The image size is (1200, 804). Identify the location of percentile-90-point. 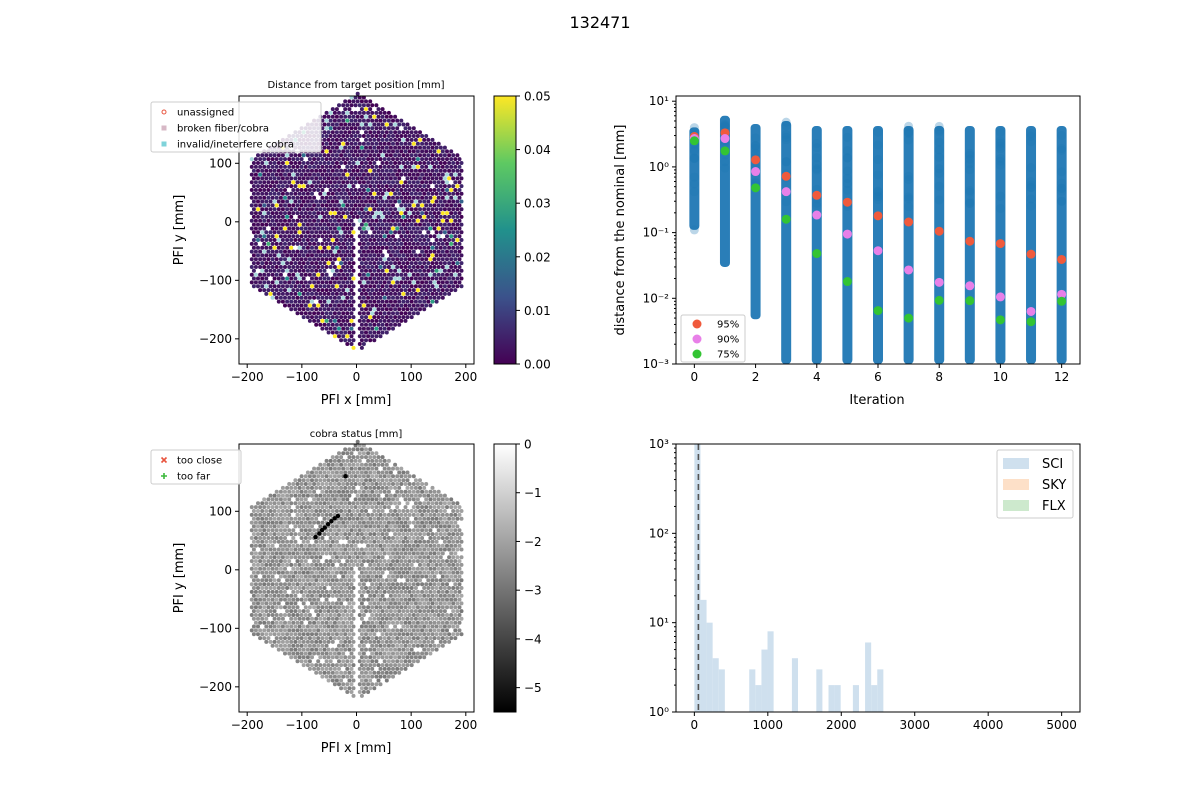
(878, 250).